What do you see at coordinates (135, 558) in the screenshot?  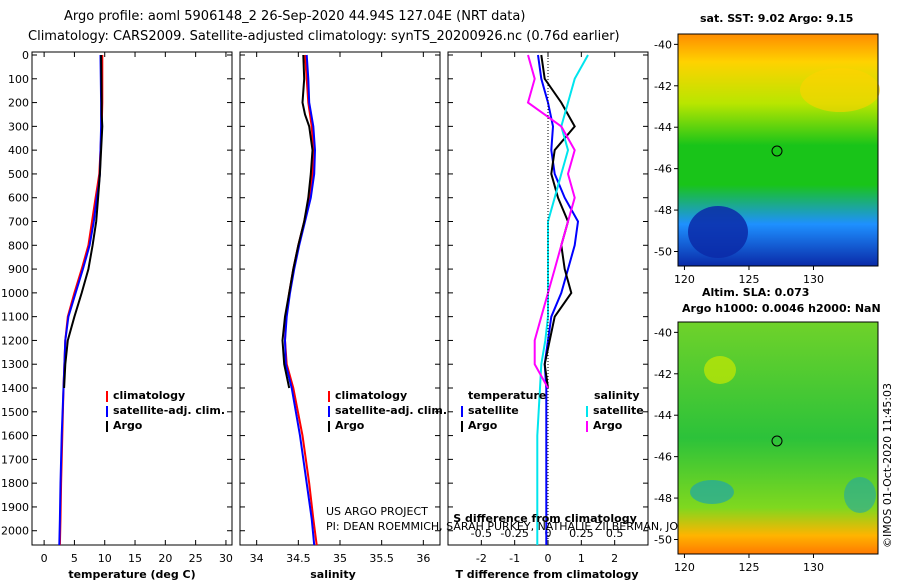 I see `x-tick-label: 15` at bounding box center [135, 558].